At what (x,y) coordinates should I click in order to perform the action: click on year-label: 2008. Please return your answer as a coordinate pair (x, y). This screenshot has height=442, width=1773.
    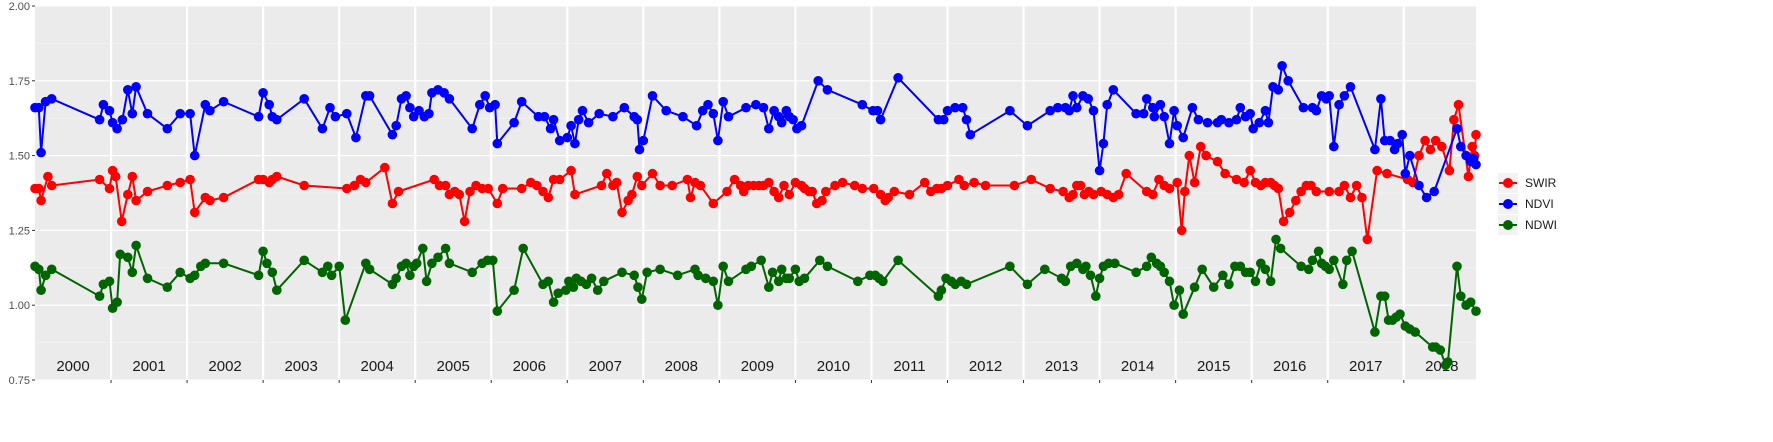
    Looking at the image, I should click on (681, 366).